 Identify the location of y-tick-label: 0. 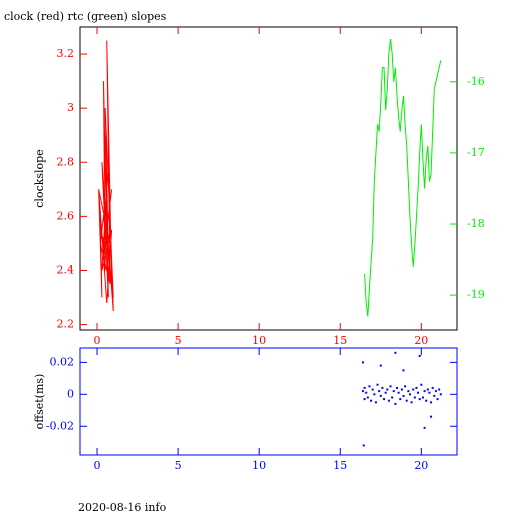
(70, 393).